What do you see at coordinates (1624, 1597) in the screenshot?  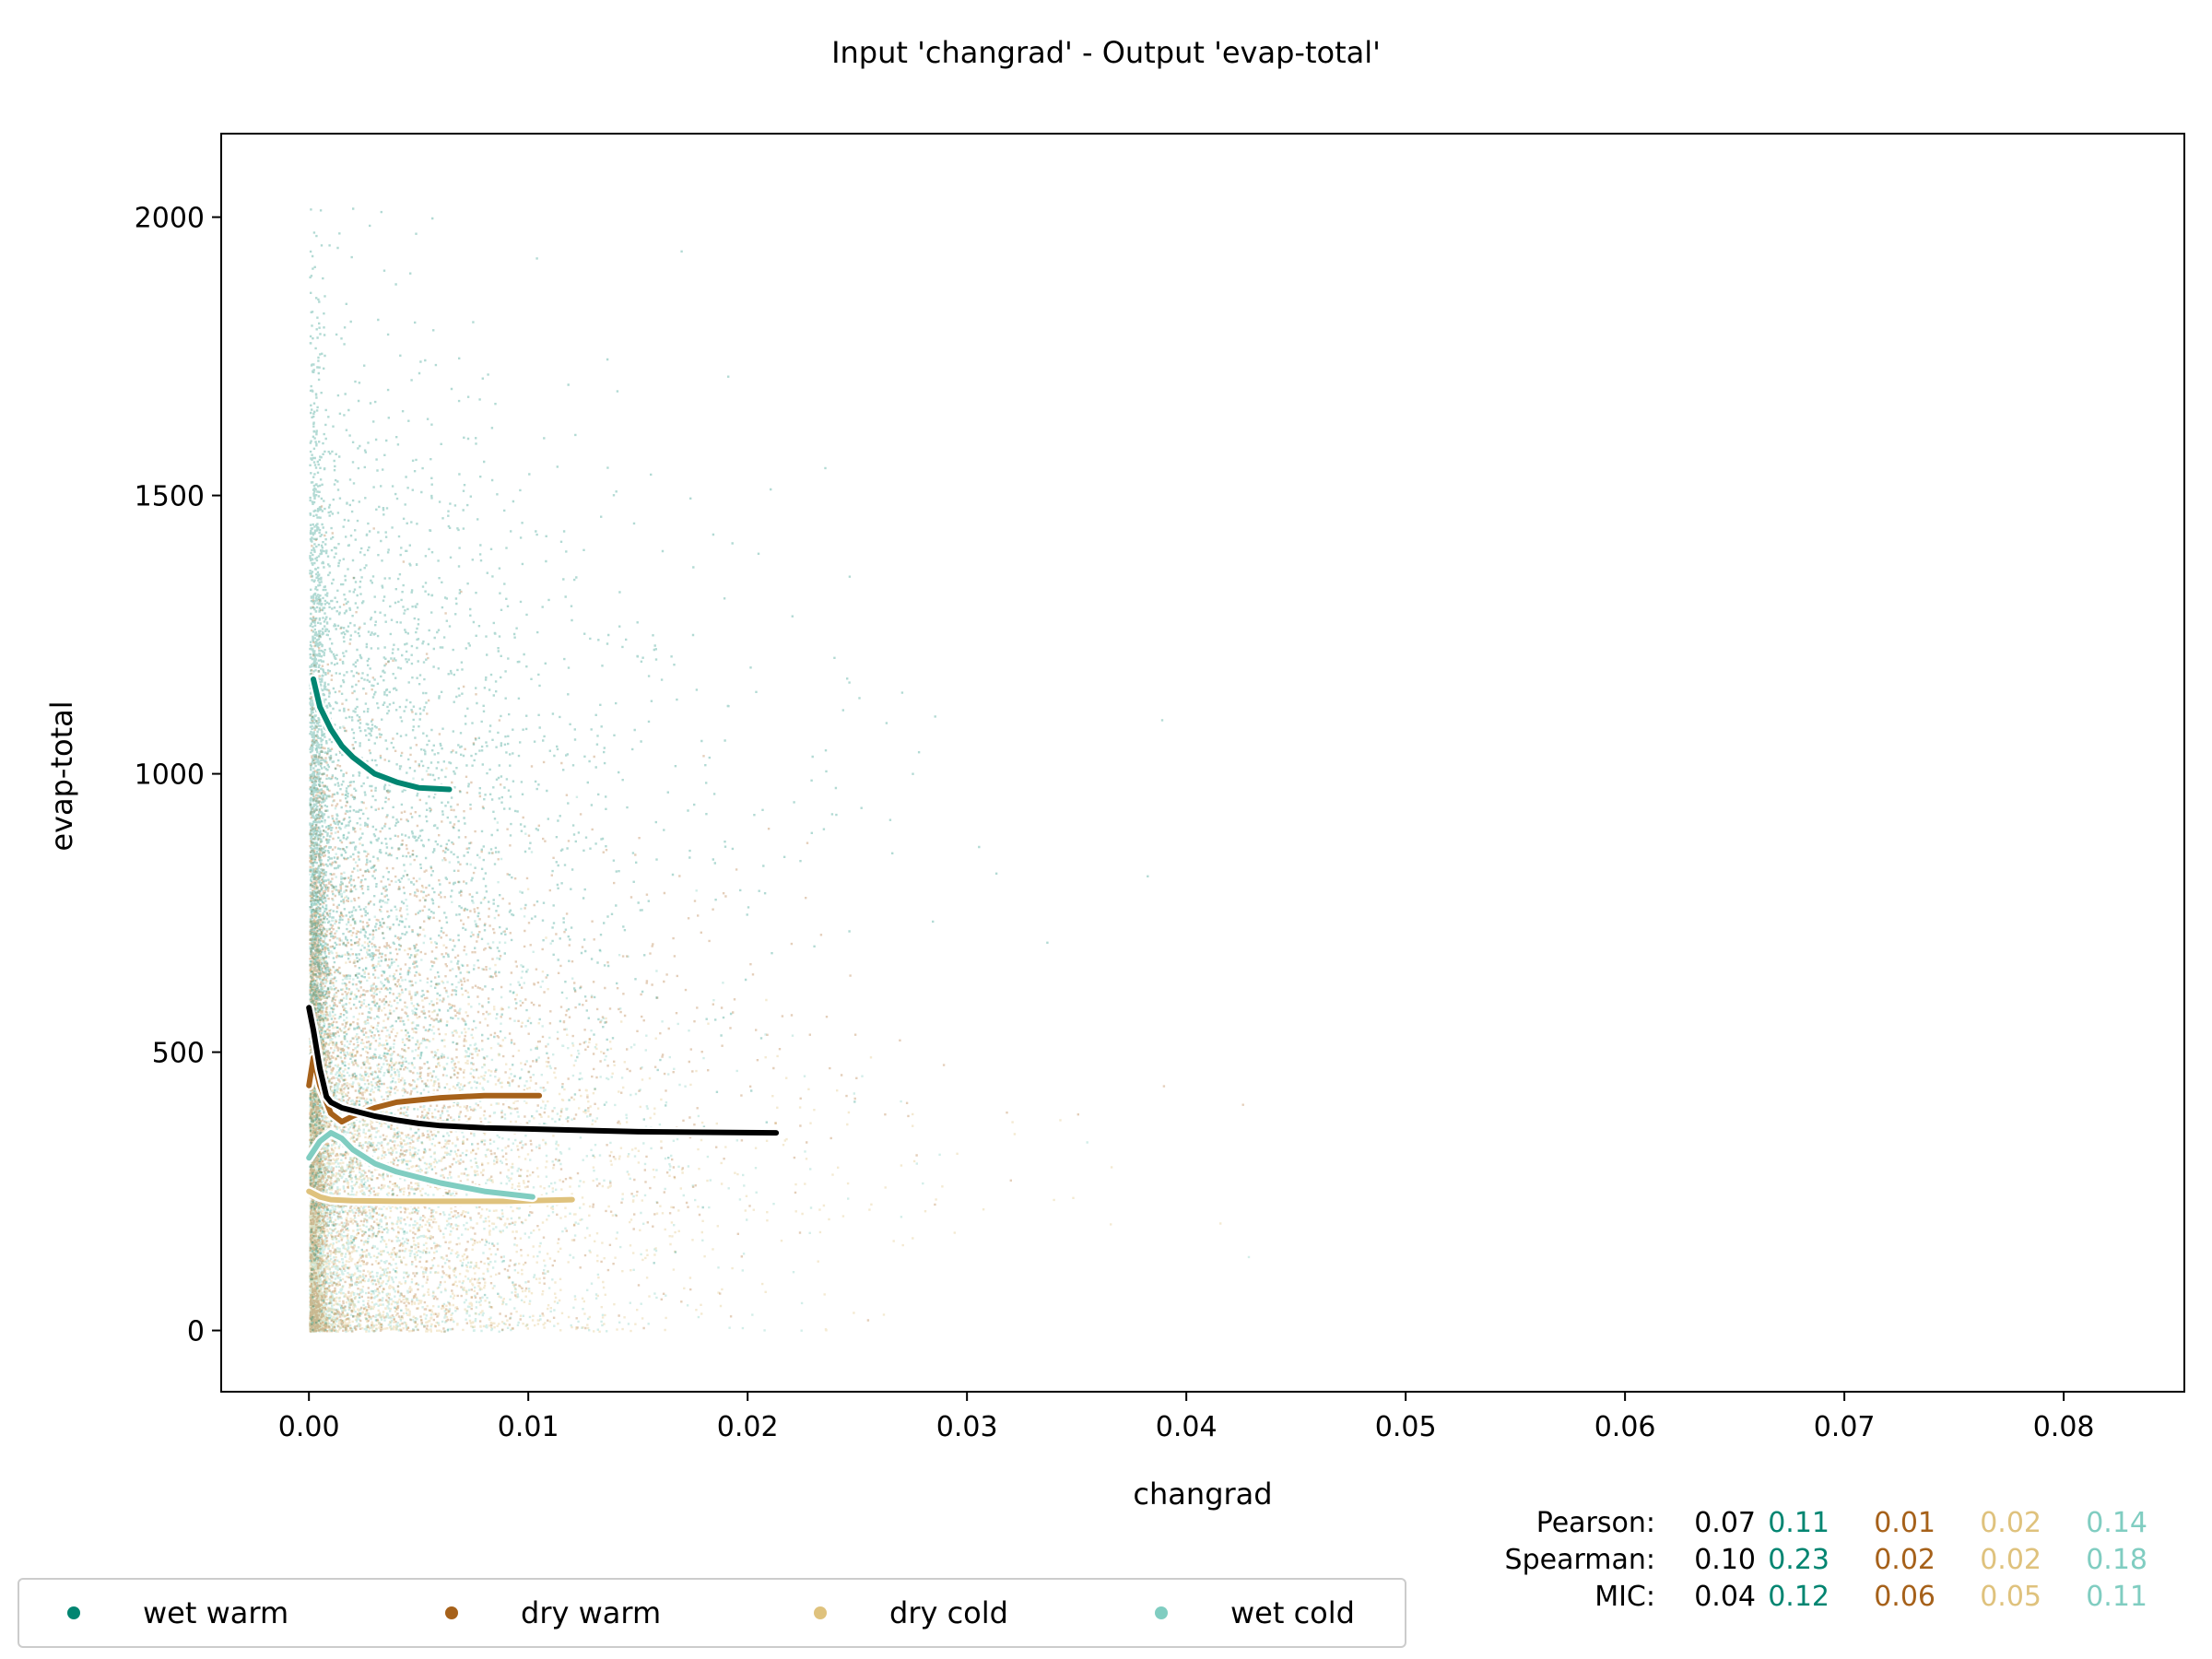 I see `stat-label: MIC:` at bounding box center [1624, 1597].